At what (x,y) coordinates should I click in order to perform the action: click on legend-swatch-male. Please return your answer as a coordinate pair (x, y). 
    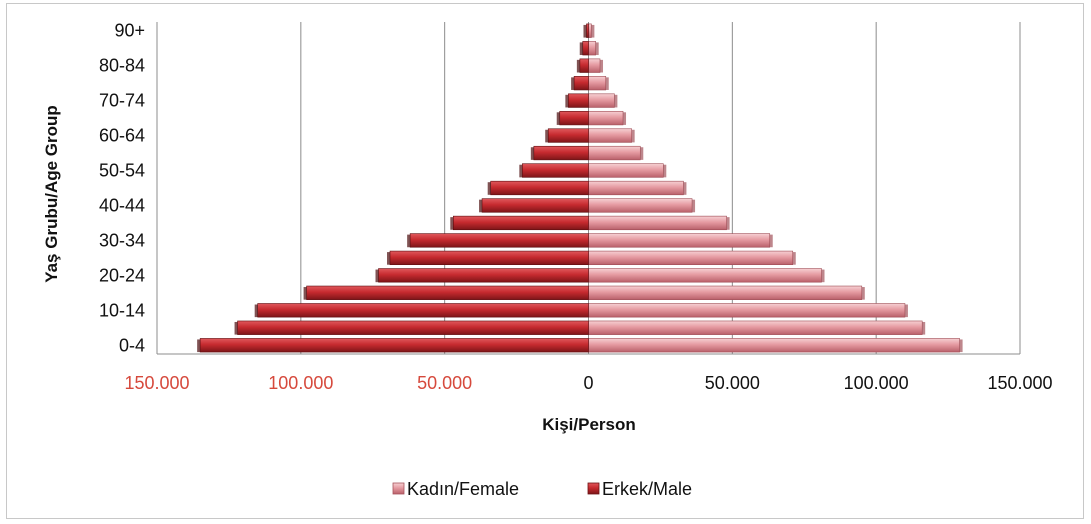
    Looking at the image, I should click on (593, 488).